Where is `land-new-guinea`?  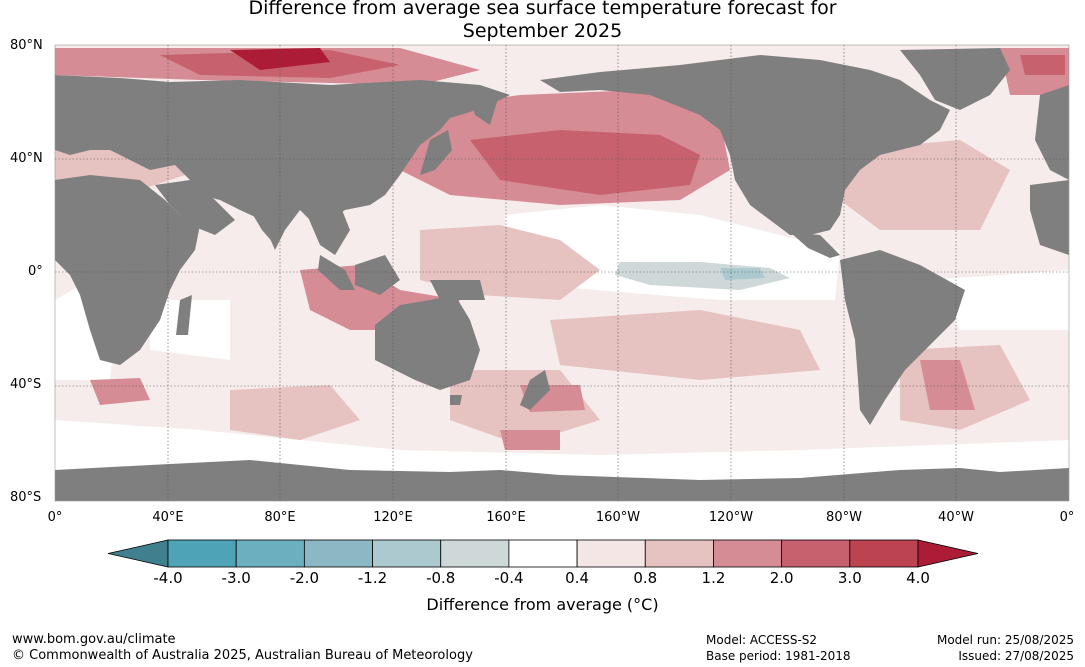 land-new-guinea is located at coordinates (457, 290).